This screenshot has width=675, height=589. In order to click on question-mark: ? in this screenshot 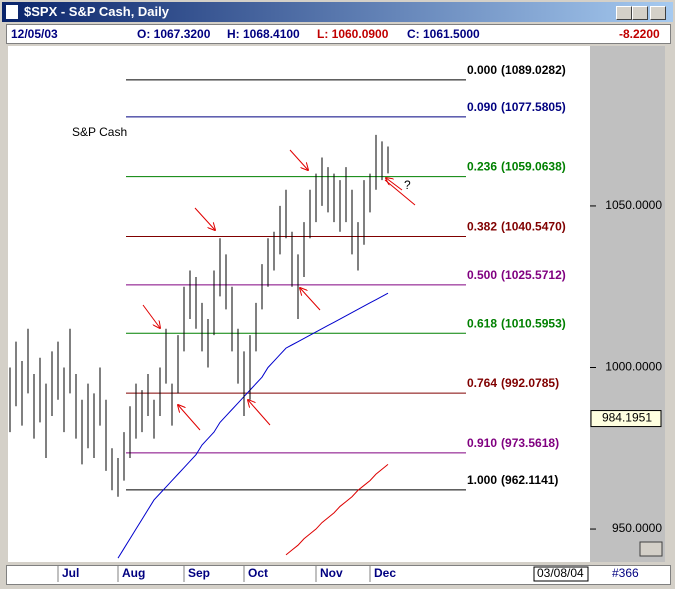, I will do `click(407, 185)`.